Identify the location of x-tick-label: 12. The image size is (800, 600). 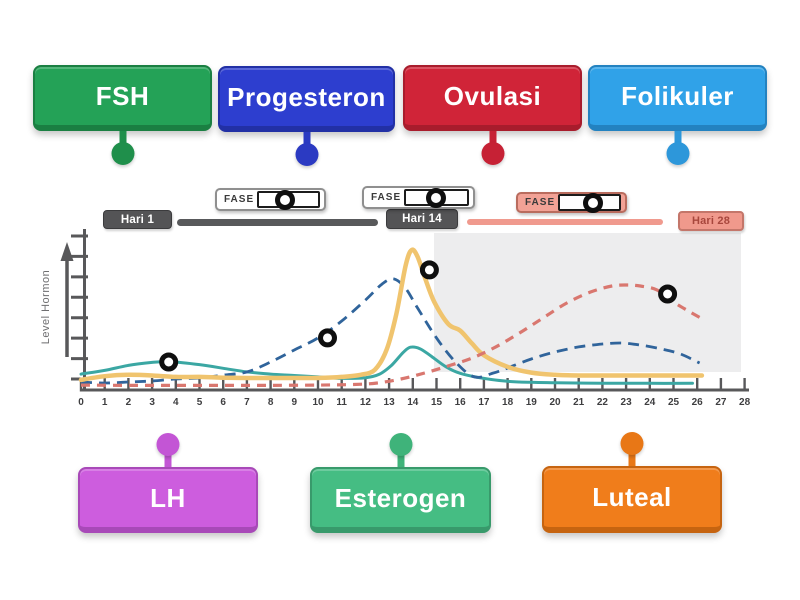
(366, 402).